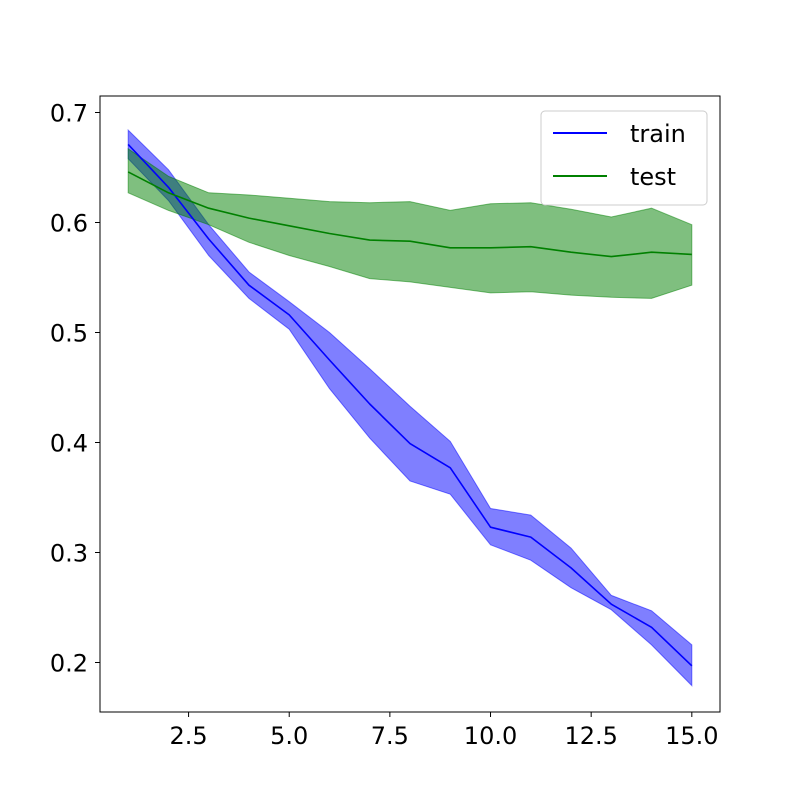  Describe the element at coordinates (691, 736) in the screenshot. I see `x-tick-label: 15.0` at that location.